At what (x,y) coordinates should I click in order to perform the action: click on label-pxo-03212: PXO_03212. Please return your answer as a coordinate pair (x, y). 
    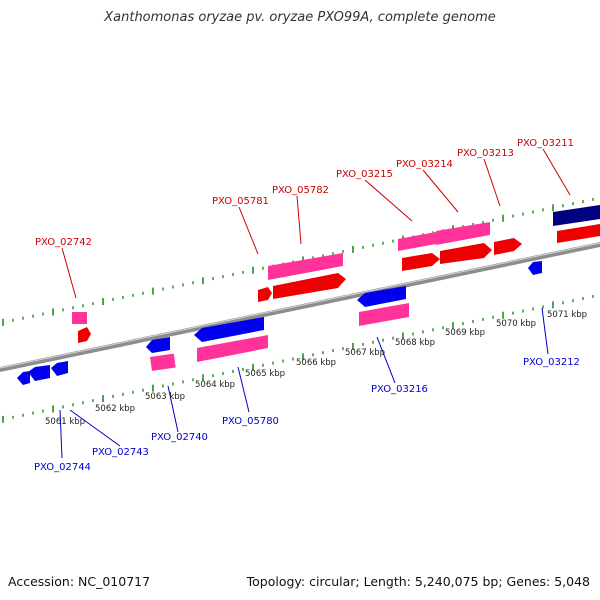
    Looking at the image, I should click on (551, 362).